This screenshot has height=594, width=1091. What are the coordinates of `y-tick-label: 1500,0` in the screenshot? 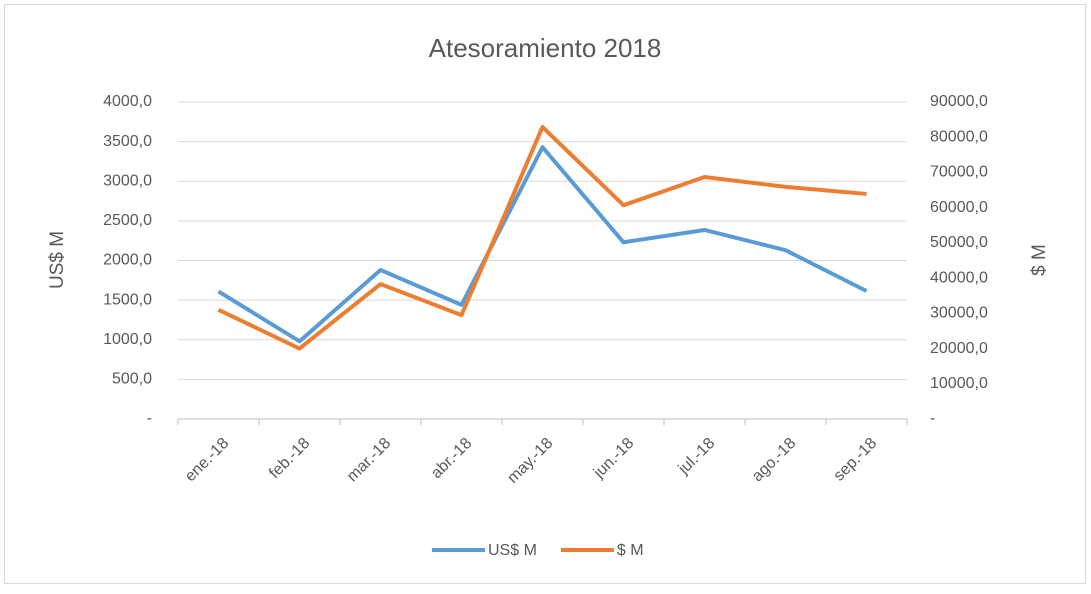 It's located at (127, 299).